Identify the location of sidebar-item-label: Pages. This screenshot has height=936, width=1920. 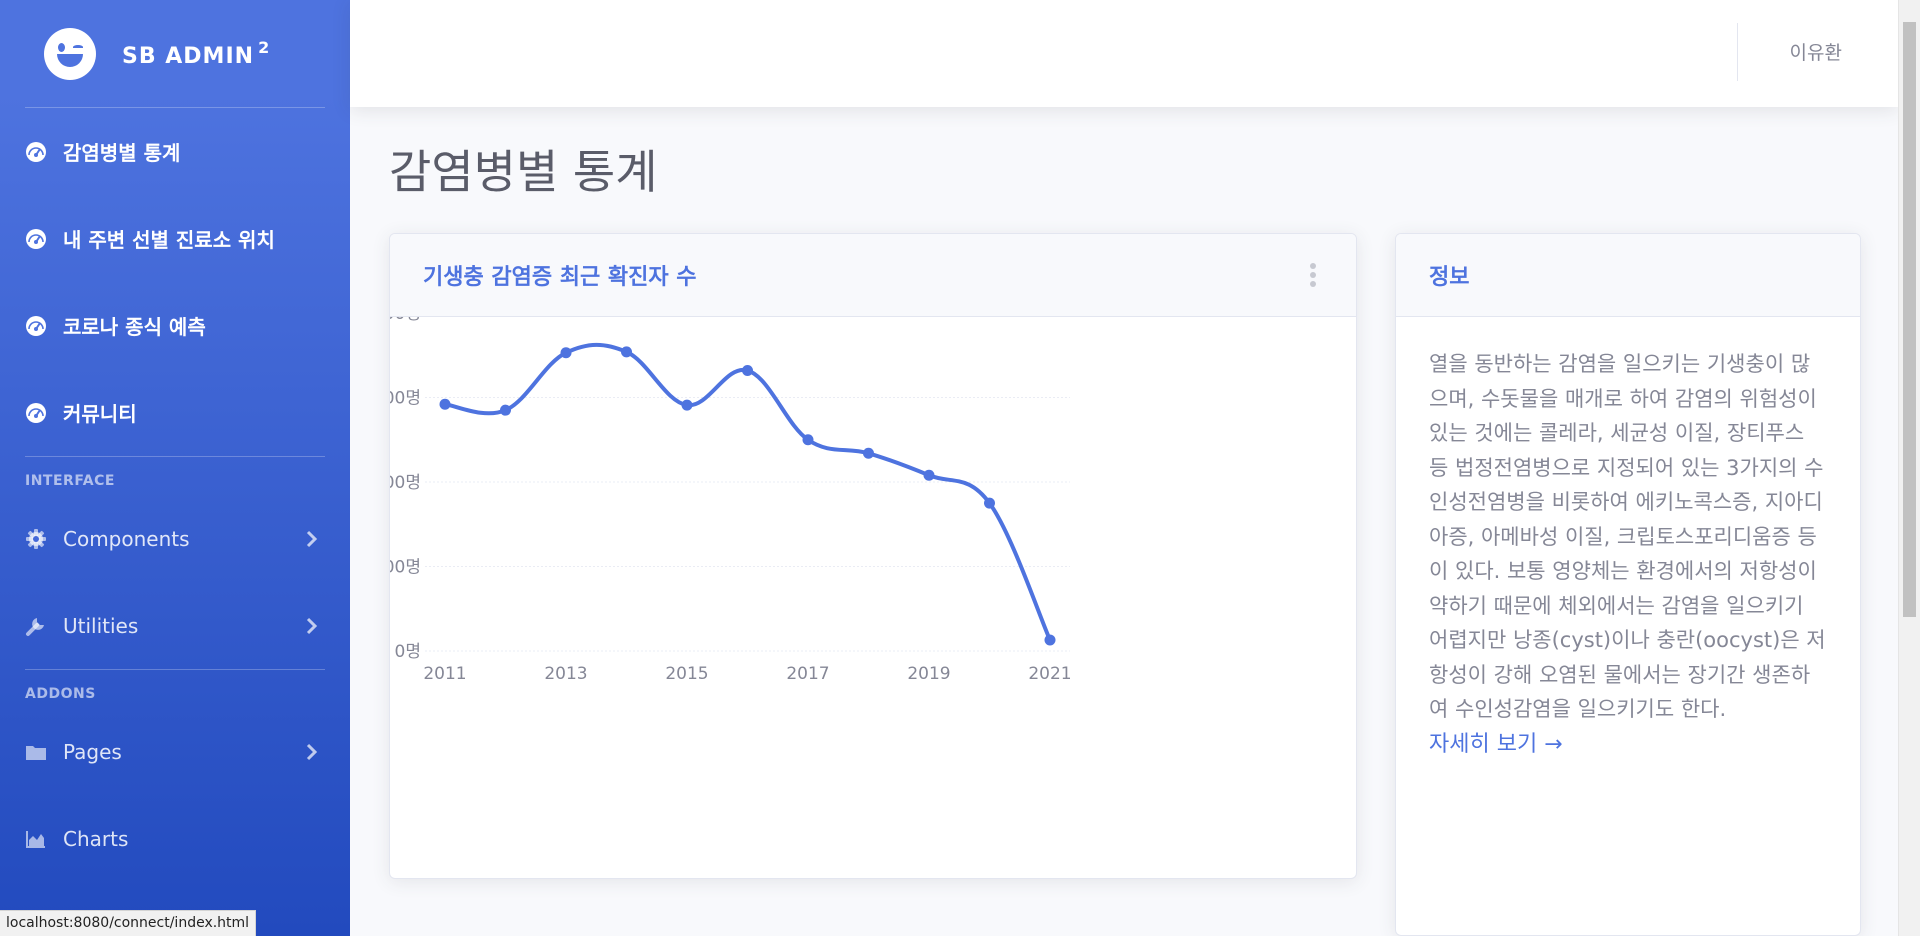
(92, 751).